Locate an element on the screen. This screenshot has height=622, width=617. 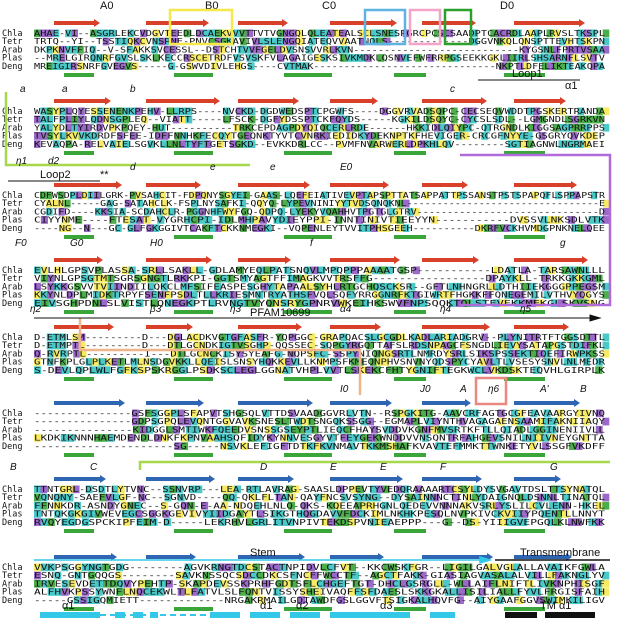
domain-outline is located at coordinates (220, 356).